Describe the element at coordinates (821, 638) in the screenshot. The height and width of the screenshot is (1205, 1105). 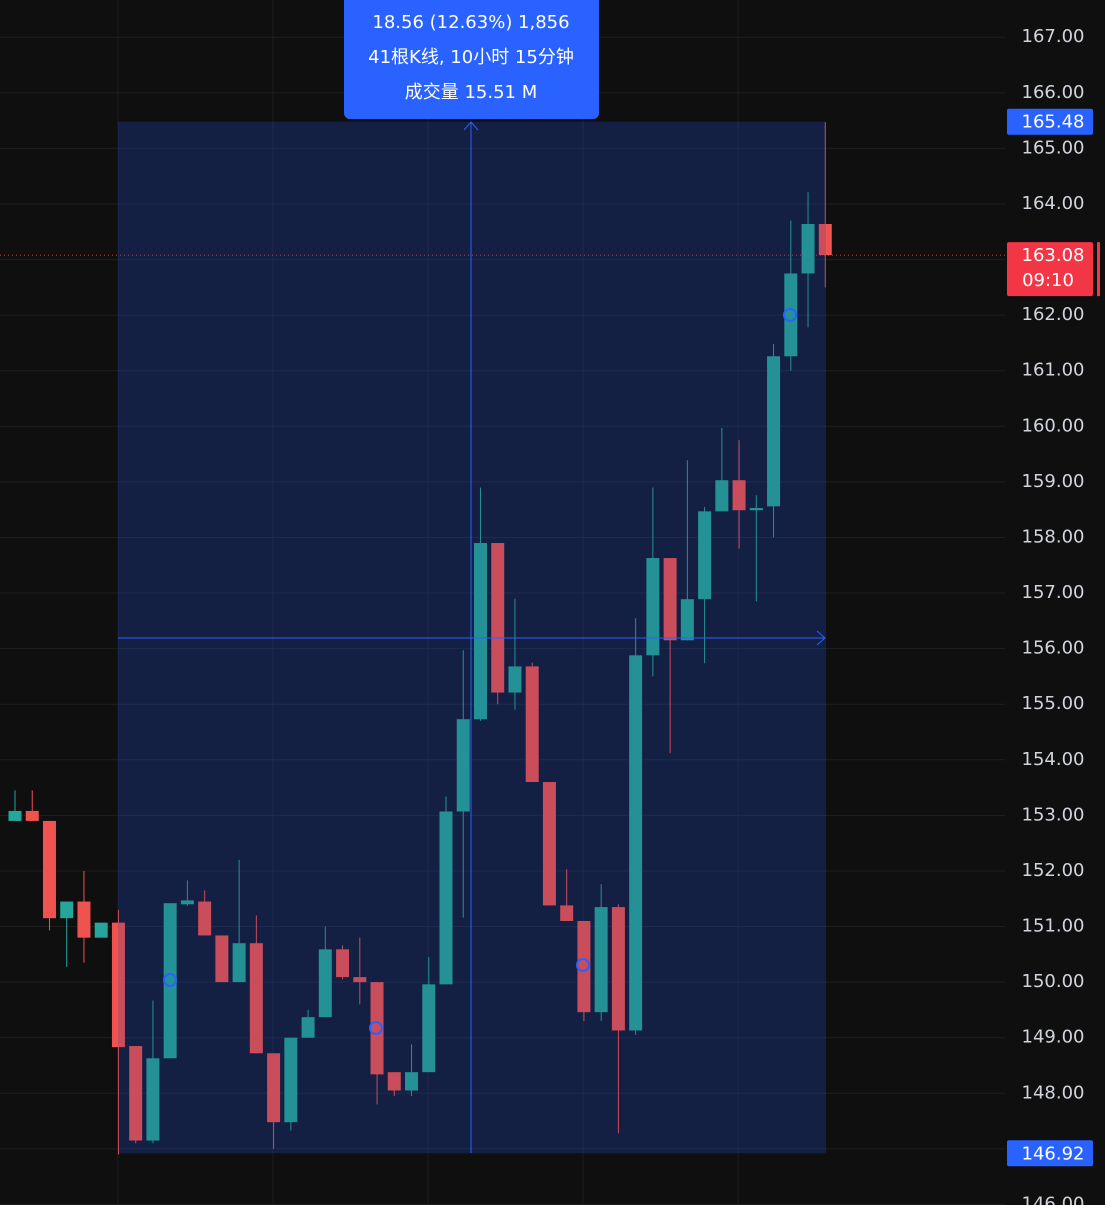
I see `measure-arrow-right` at that location.